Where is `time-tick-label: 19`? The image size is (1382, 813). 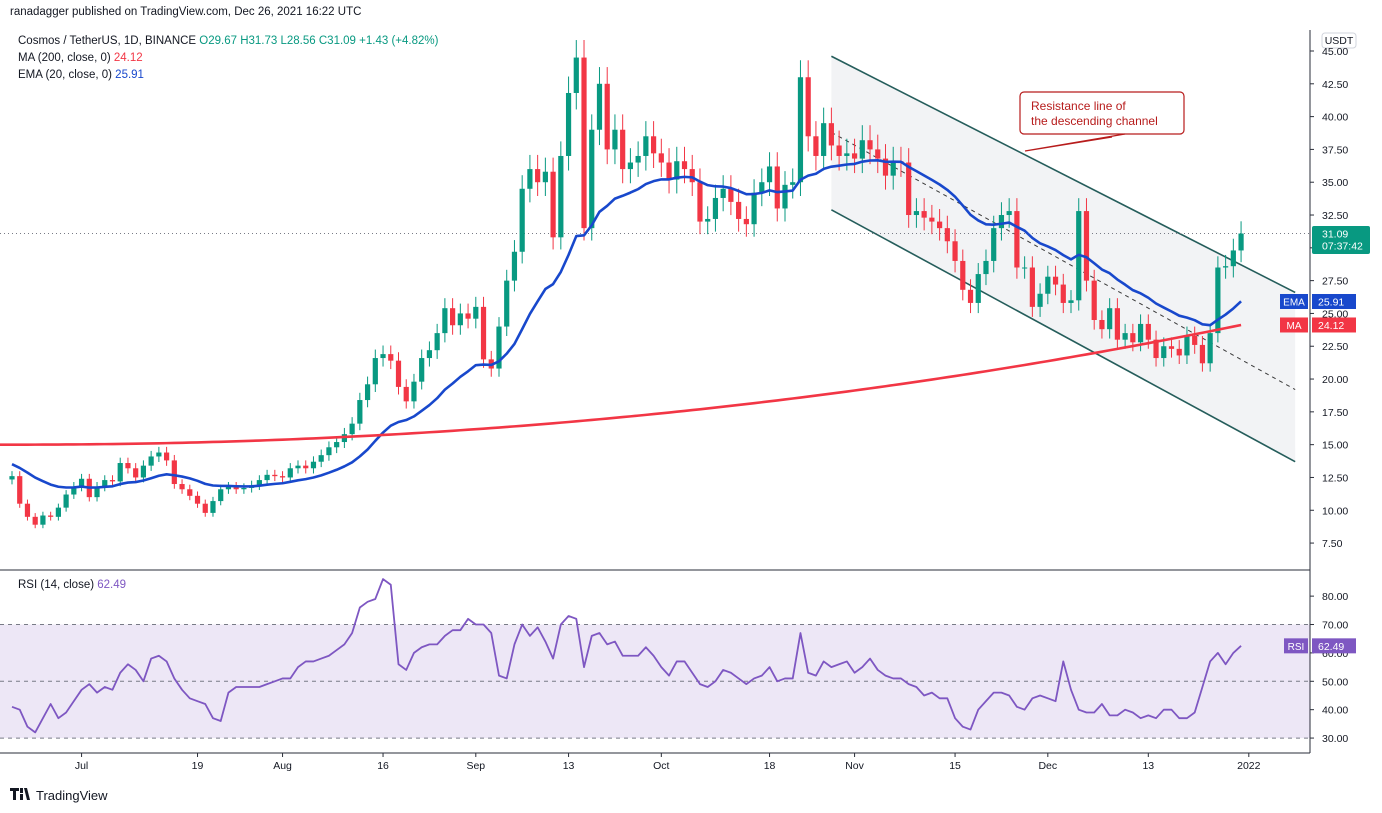 time-tick-label: 19 is located at coordinates (198, 766).